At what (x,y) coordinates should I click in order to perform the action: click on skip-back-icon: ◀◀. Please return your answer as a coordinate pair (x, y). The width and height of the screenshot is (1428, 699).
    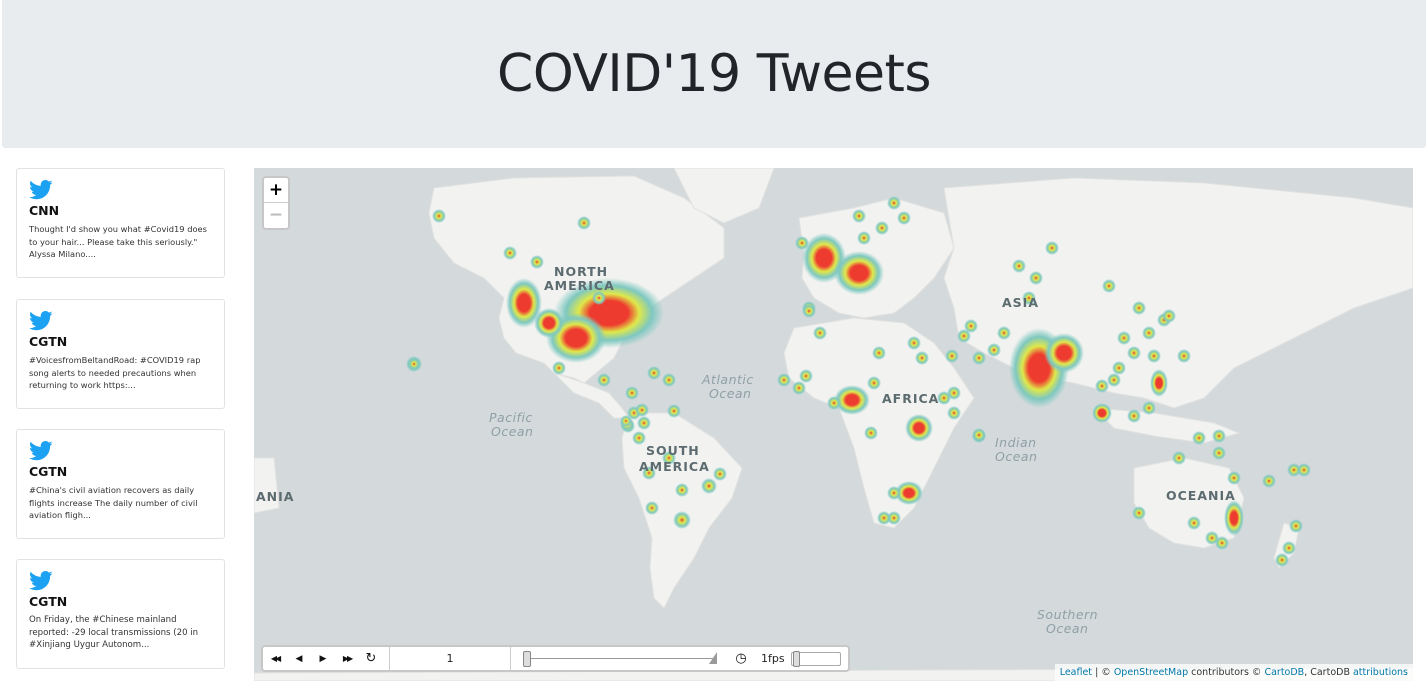
    Looking at the image, I should click on (275, 658).